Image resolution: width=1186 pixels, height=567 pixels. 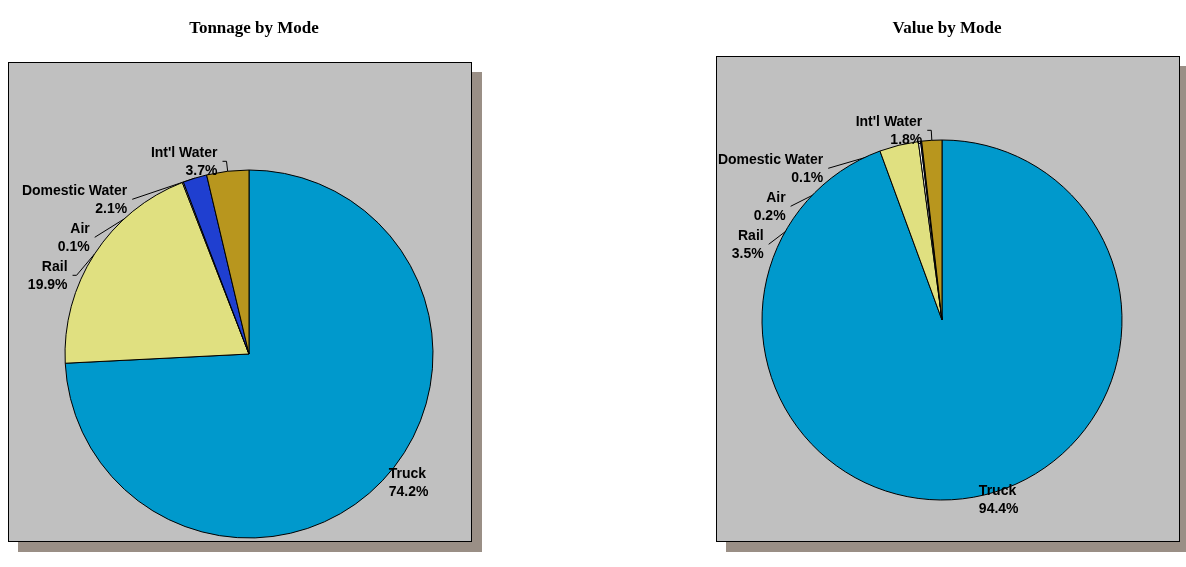 I want to click on chart-title: Tonnage by Mode, so click(x=254, y=27).